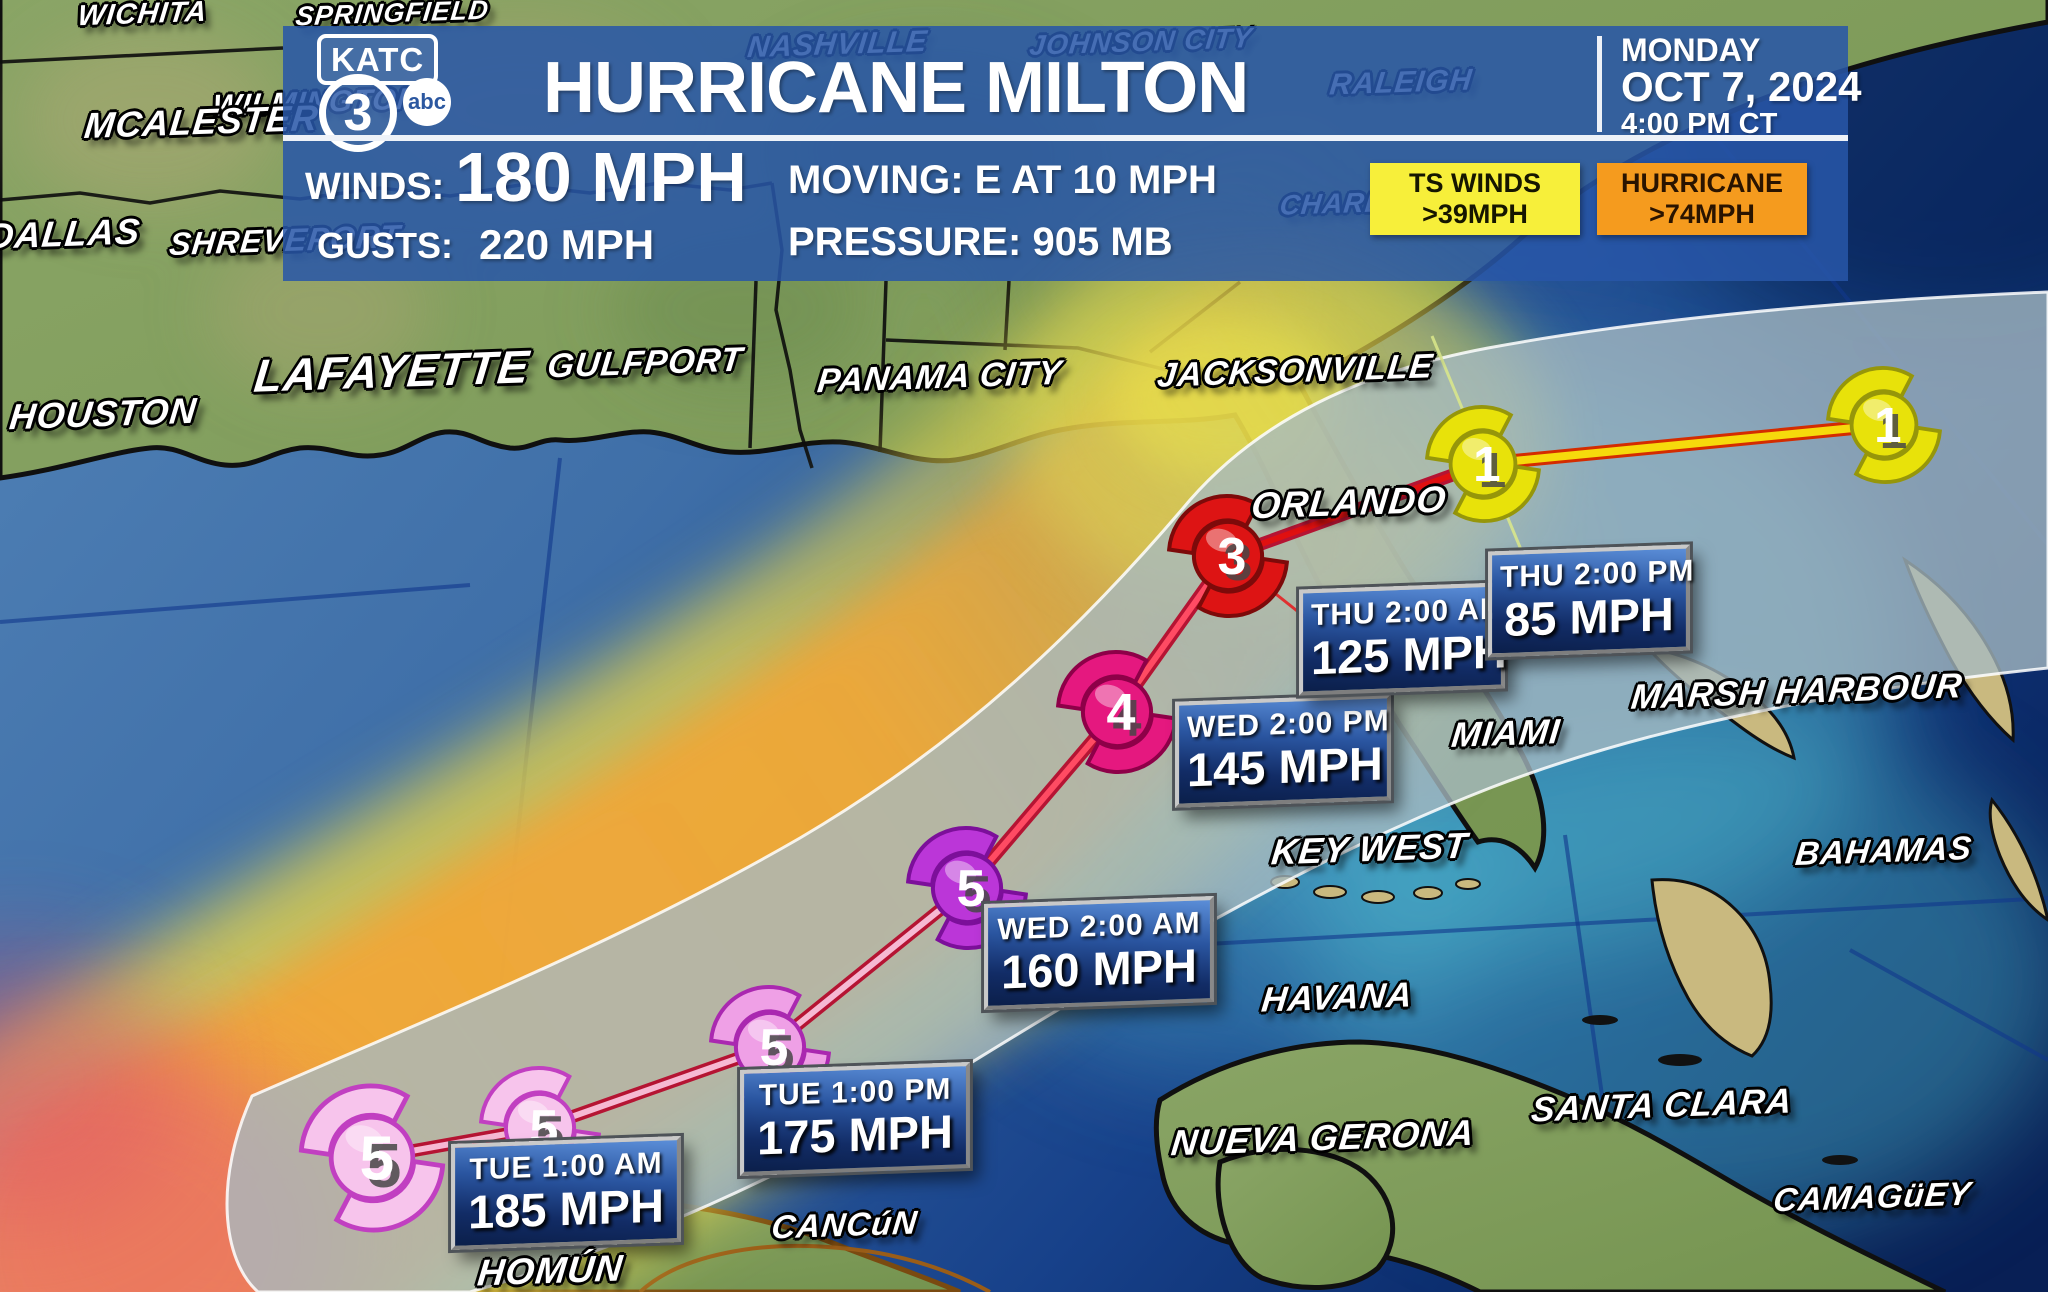 This screenshot has width=2048, height=1292. Describe the element at coordinates (1370, 848) in the screenshot. I see `city-label-key-west: KEY WEST` at that location.